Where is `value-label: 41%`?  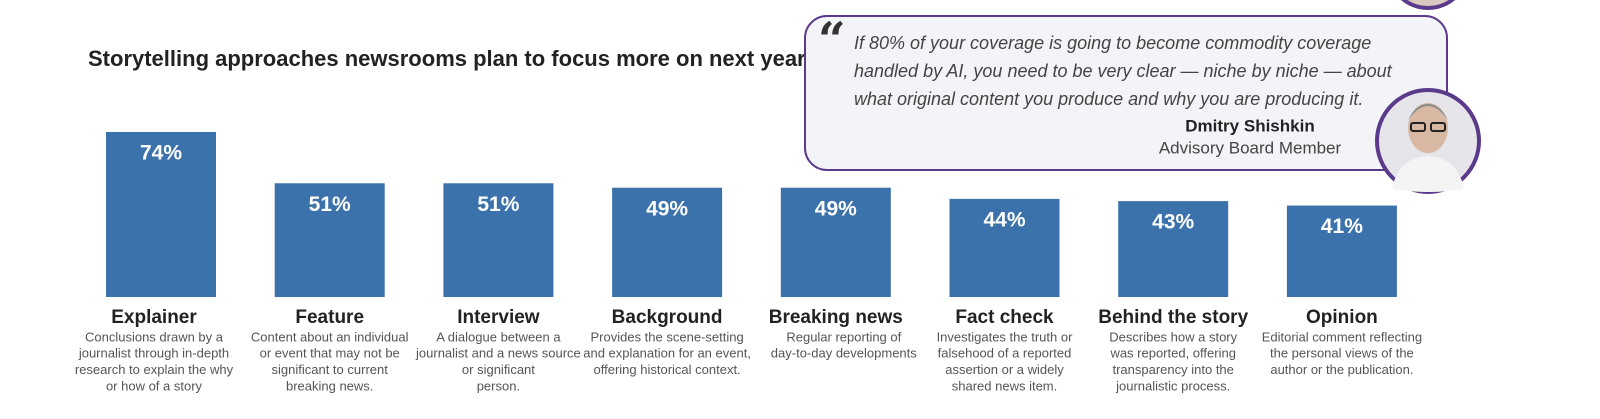 value-label: 41% is located at coordinates (1342, 226).